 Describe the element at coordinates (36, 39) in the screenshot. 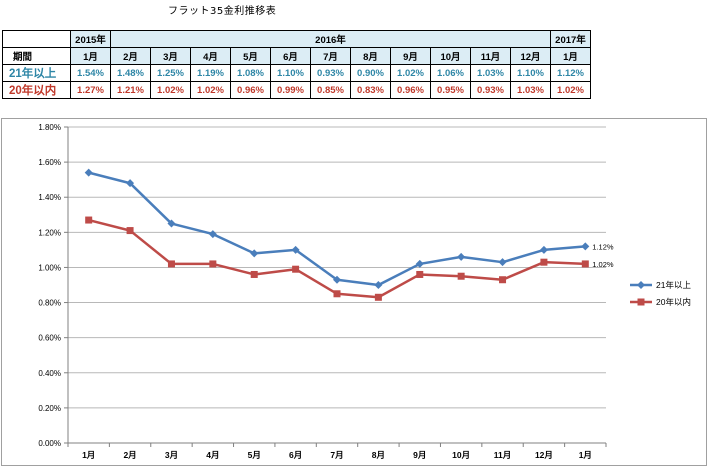

I see `corner-cell` at that location.